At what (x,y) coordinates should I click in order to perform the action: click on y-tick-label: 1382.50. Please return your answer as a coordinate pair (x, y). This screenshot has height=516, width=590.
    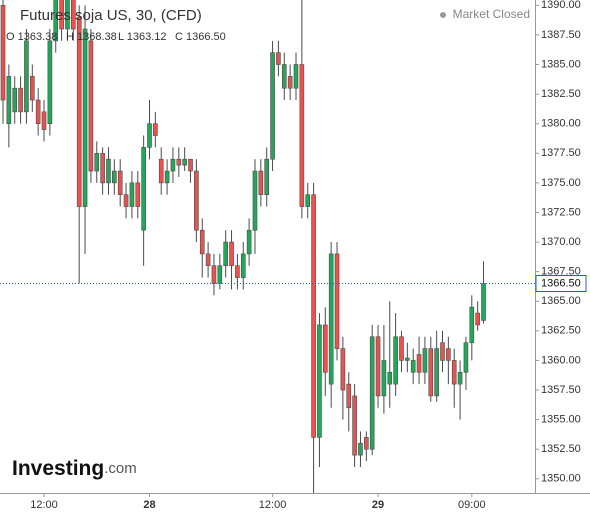
    Looking at the image, I should click on (561, 94).